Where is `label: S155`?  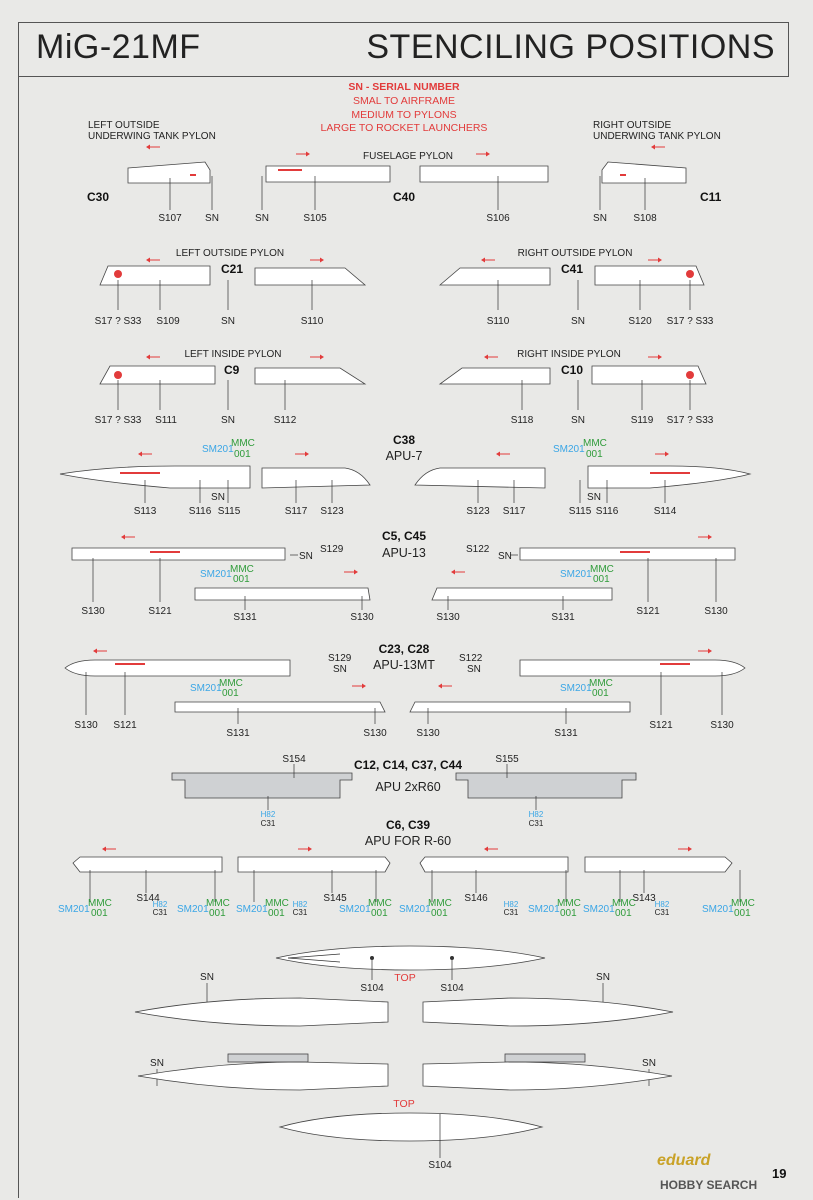 label: S155 is located at coordinates (507, 759).